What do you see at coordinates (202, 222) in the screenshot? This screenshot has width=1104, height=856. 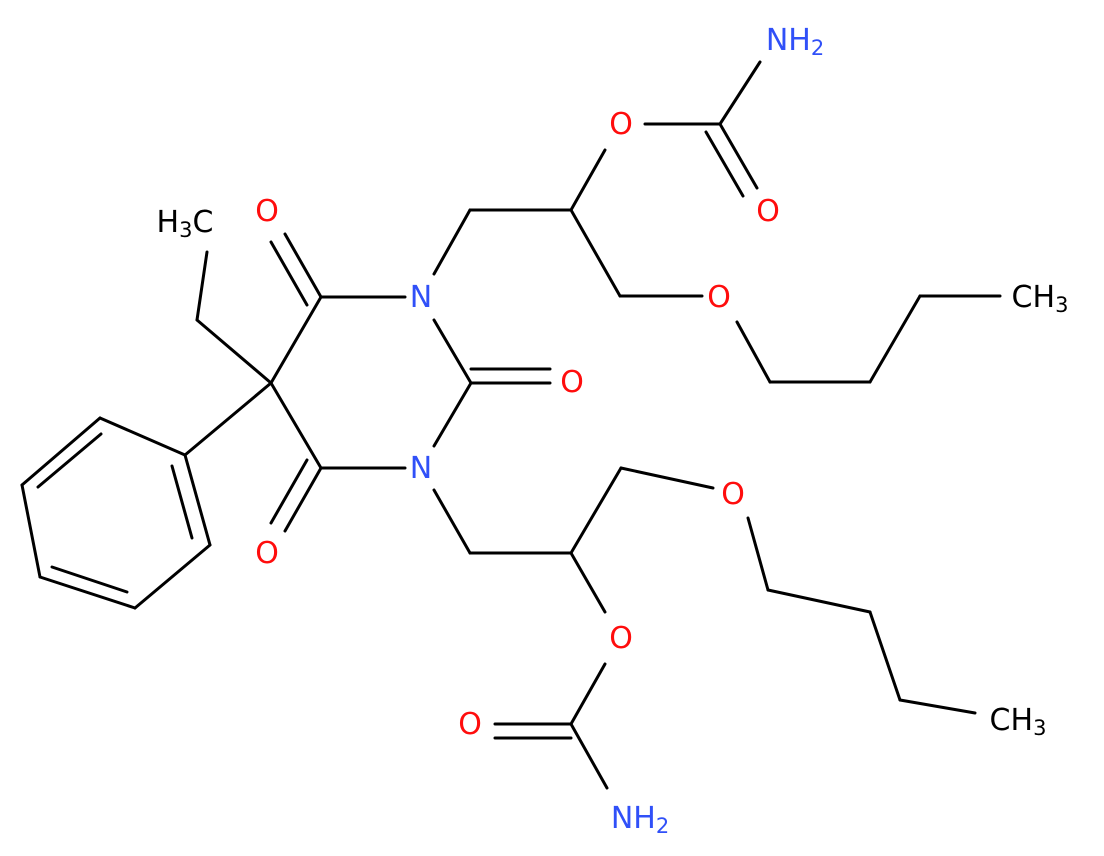 I see `atom-symbol: C` at bounding box center [202, 222].